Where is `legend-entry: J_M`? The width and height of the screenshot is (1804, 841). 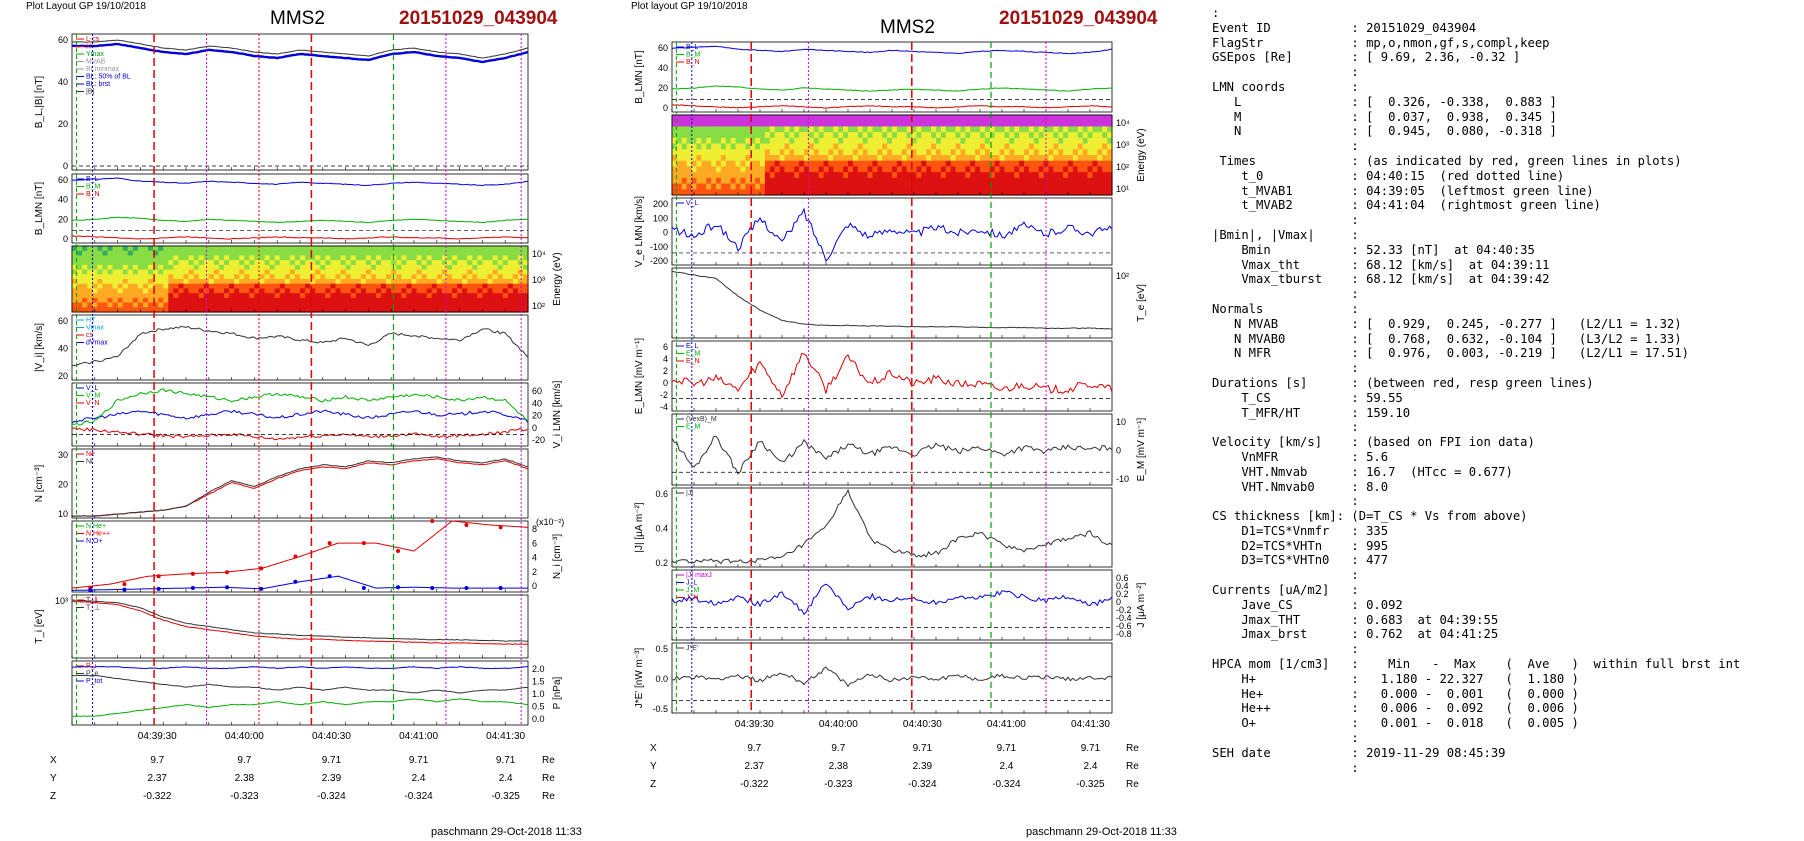 legend-entry: J_M is located at coordinates (692, 590).